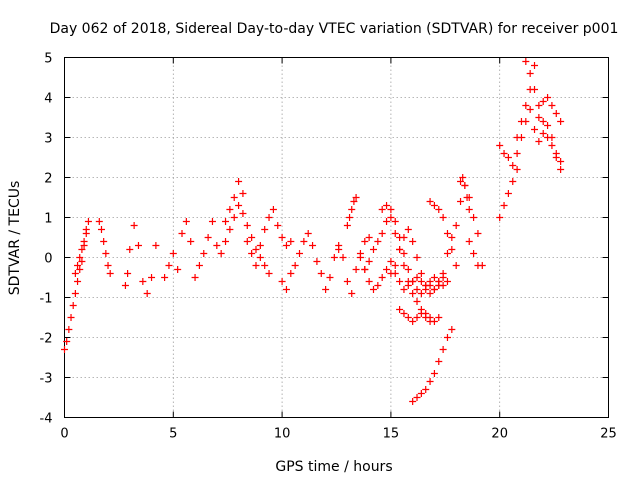  What do you see at coordinates (48, 59) in the screenshot?
I see `y-tick-label: 5` at bounding box center [48, 59].